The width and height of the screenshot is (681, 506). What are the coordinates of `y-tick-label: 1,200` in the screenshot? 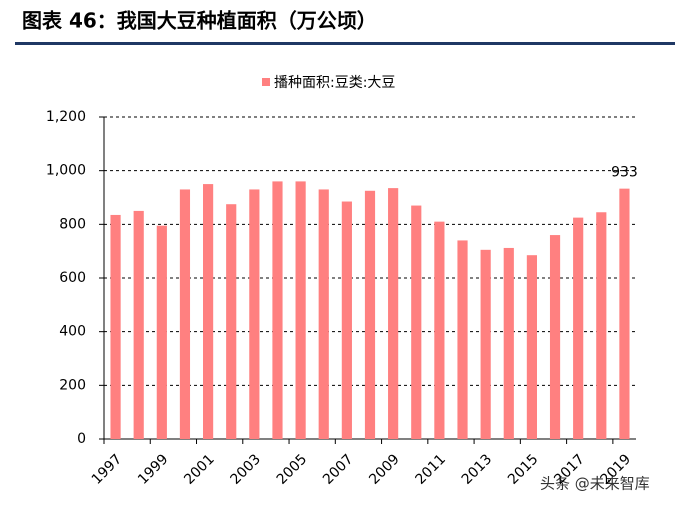 It's located at (66, 117).